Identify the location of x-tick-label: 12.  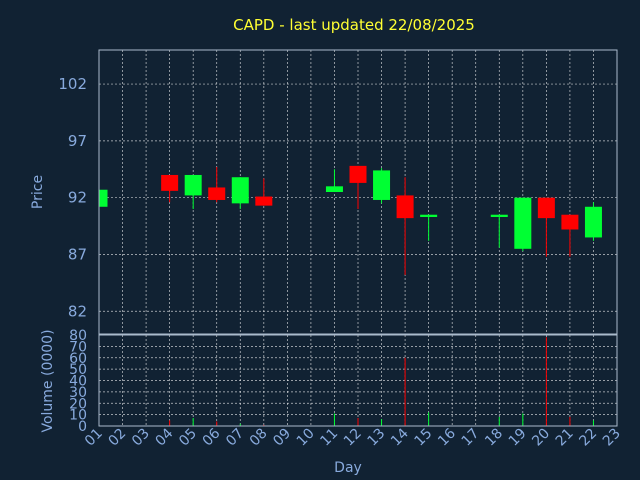
(353, 438).